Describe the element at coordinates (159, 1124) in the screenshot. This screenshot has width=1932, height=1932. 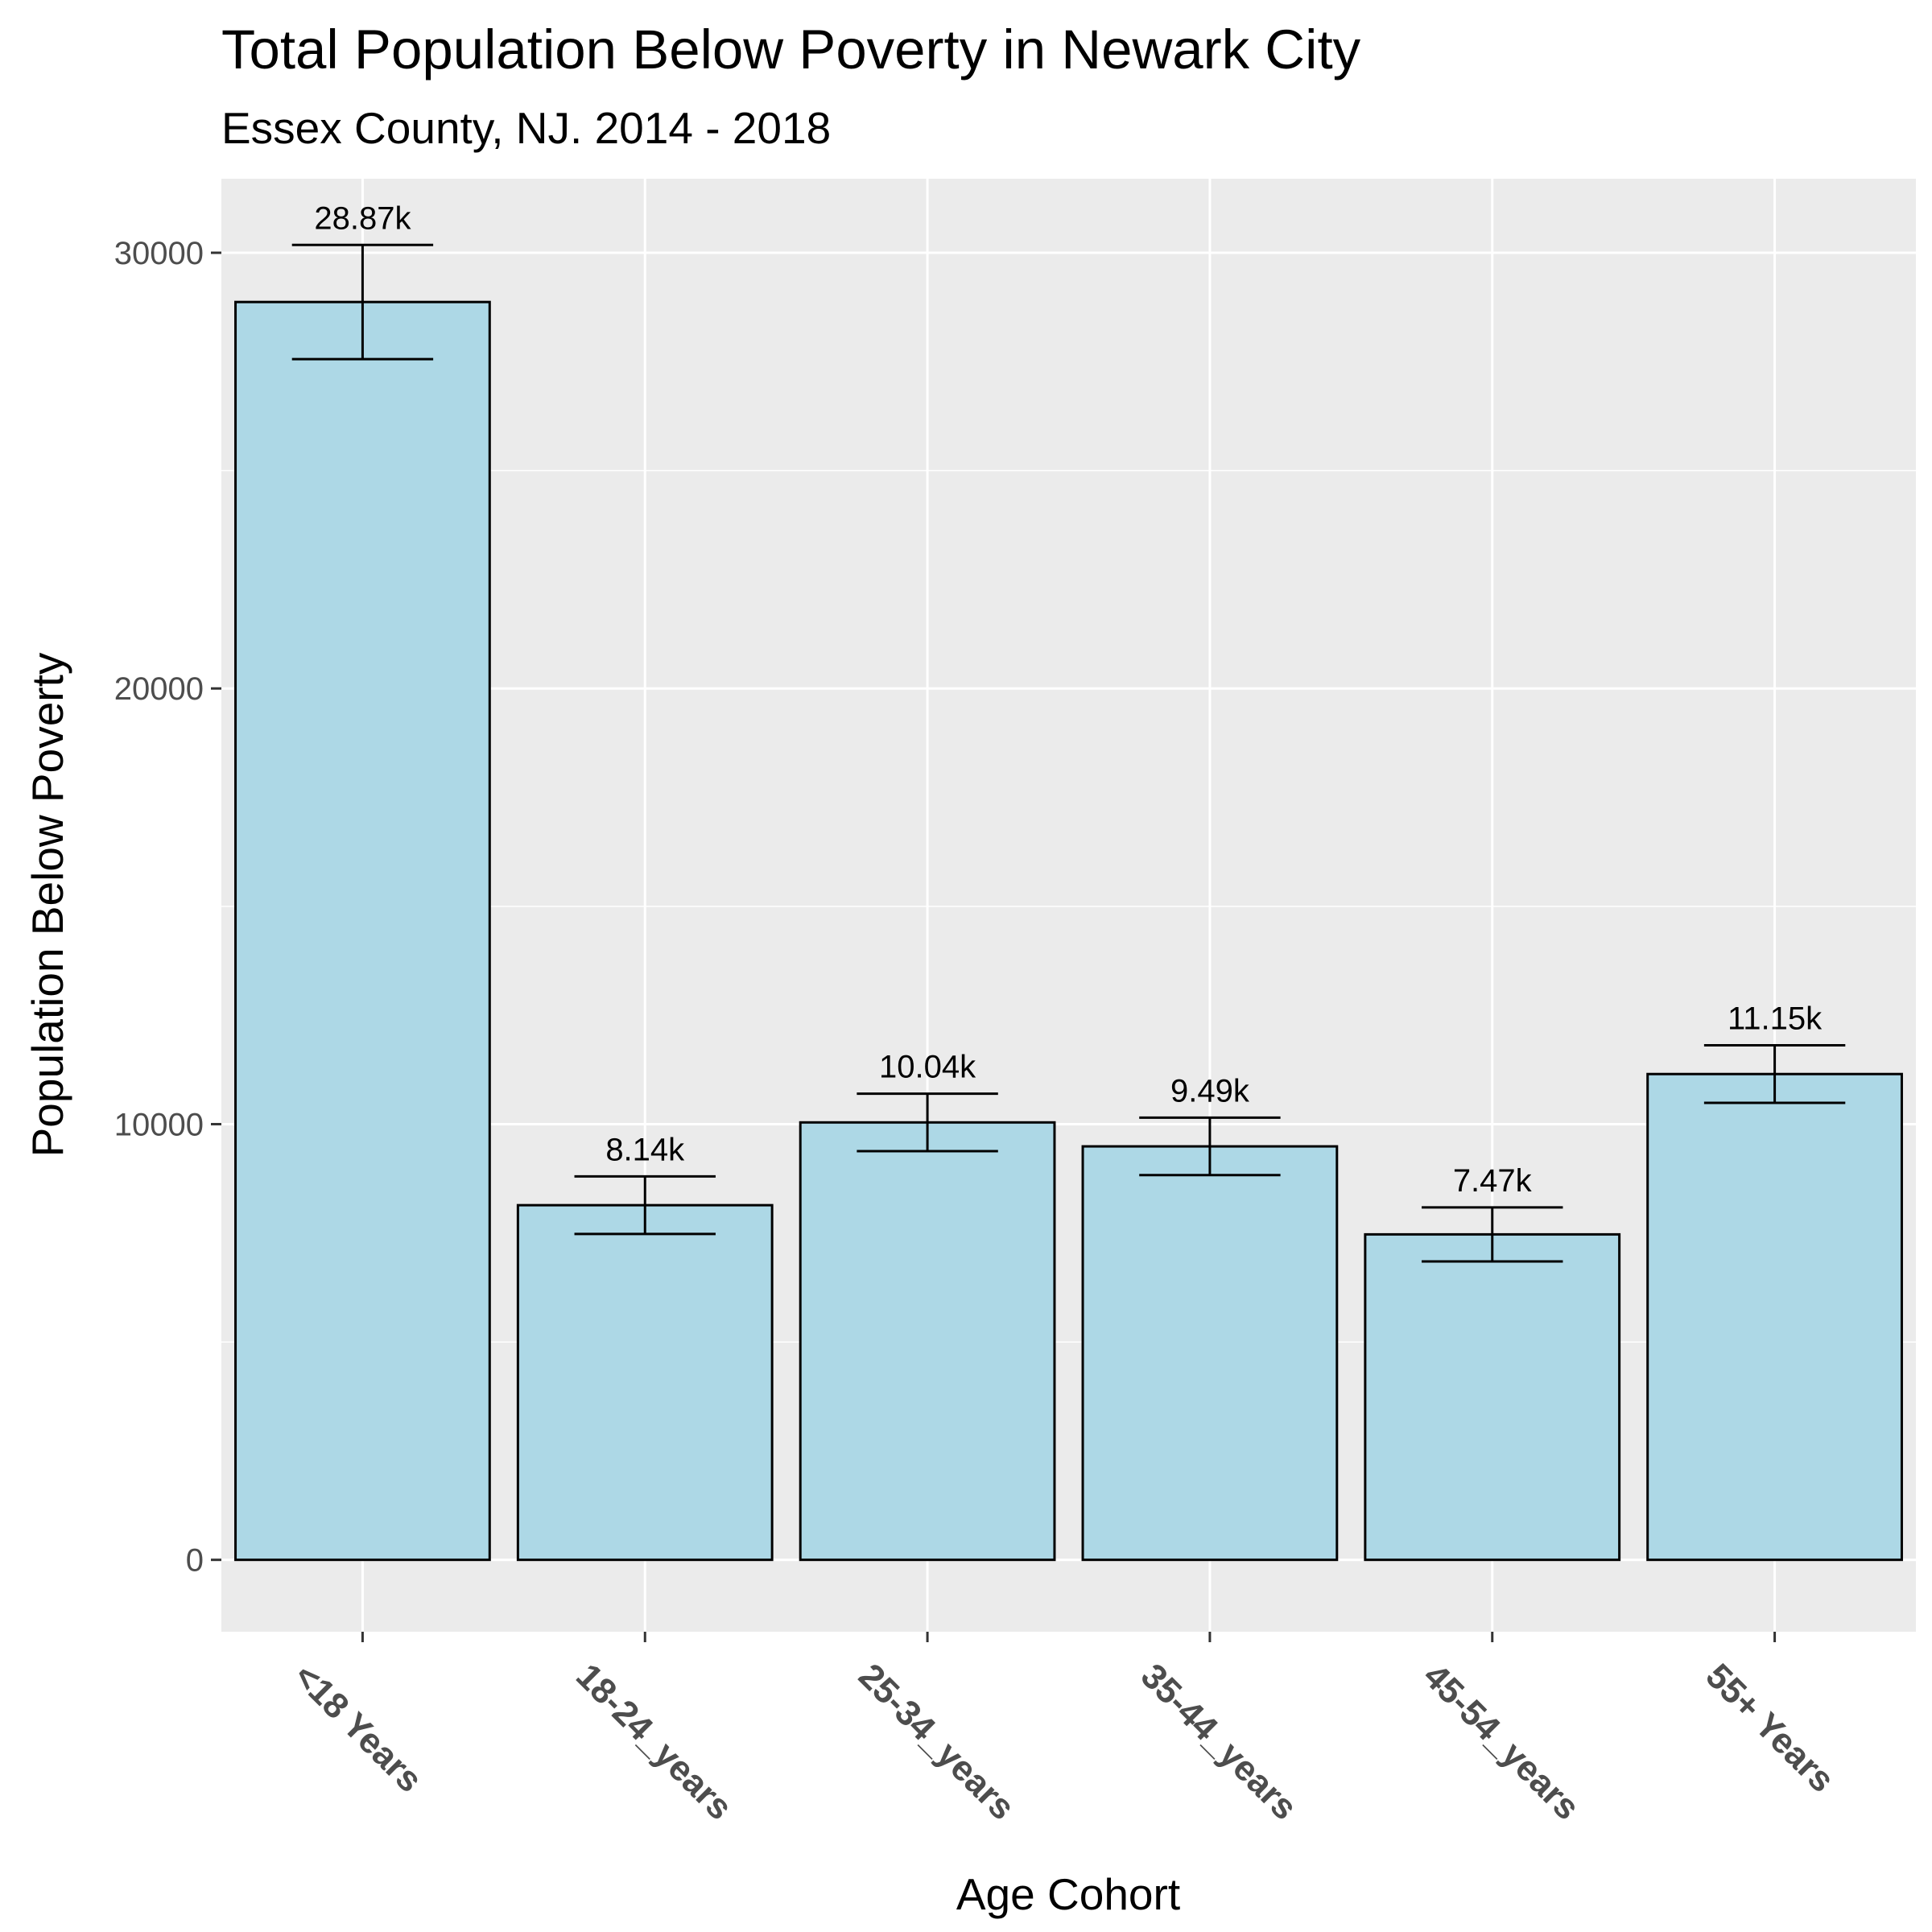
I see `y-tick-label: 10000` at that location.